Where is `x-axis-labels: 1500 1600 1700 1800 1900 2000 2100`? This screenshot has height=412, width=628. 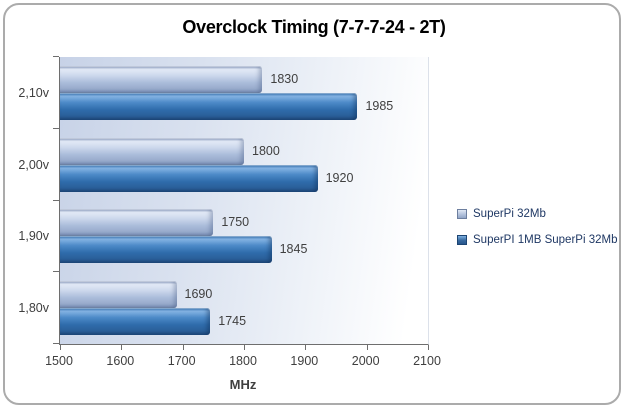
x-axis-labels: 1500 1600 1700 1800 1900 2000 2100 is located at coordinates (243, 362).